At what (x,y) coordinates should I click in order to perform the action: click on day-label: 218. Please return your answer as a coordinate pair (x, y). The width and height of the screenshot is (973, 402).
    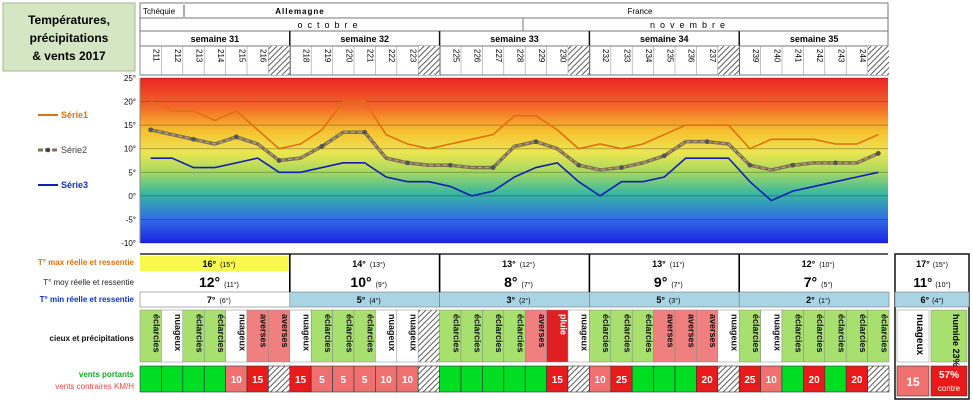
    Looking at the image, I should click on (306, 56).